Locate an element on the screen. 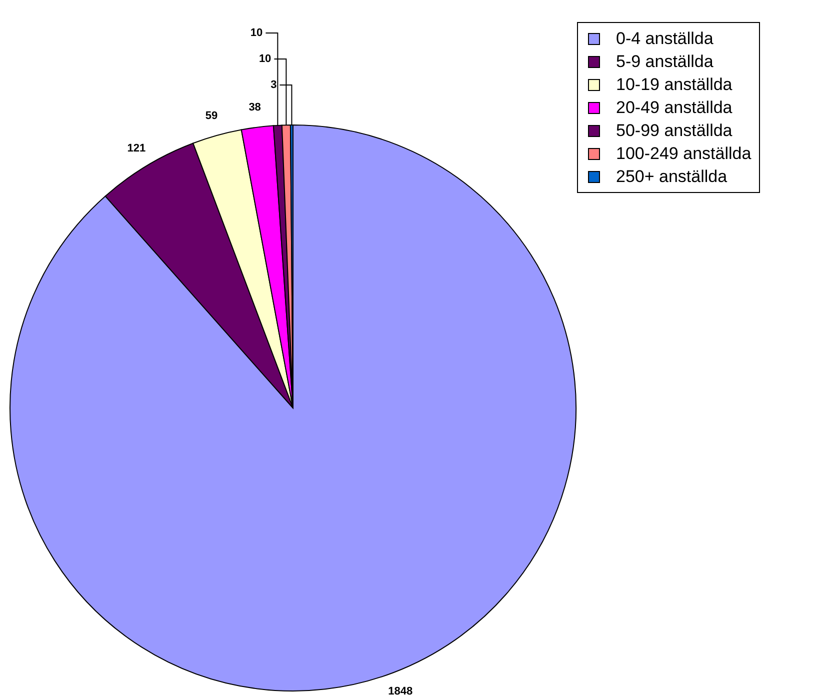 Image resolution: width=835 pixels, height=700 pixels. legend-label: 50-99 anställda is located at coordinates (674, 130).